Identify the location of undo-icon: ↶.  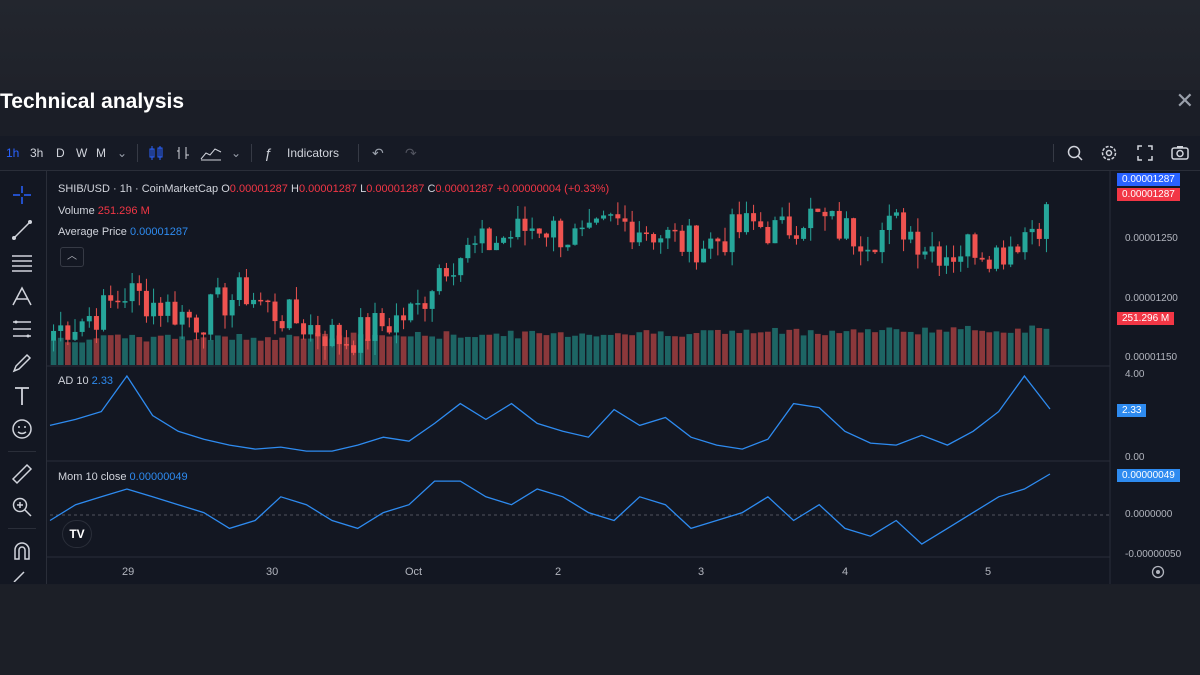
(378, 153).